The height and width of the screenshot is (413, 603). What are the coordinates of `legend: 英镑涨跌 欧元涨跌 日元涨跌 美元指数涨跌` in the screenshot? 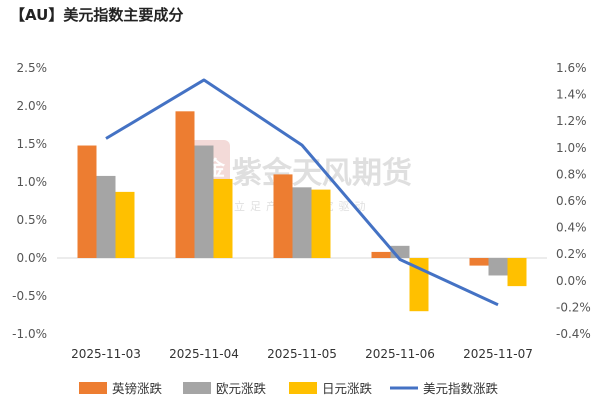 It's located at (289, 388).